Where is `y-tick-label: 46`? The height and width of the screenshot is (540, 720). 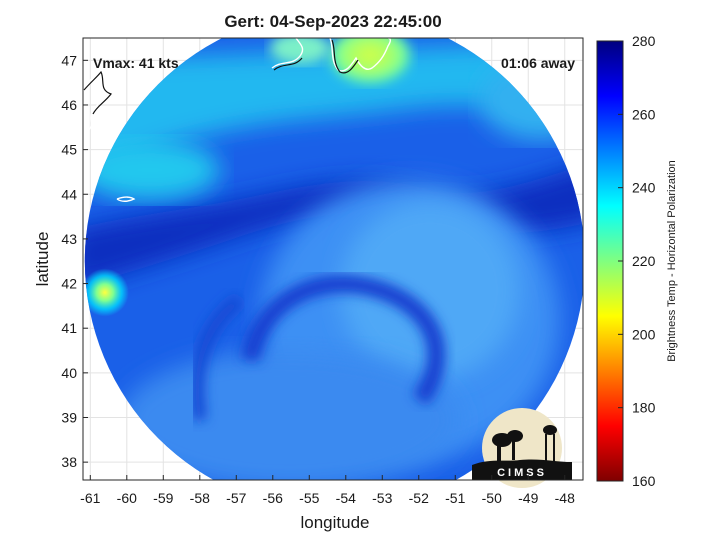 y-tick-label: 46 is located at coordinates (69, 105).